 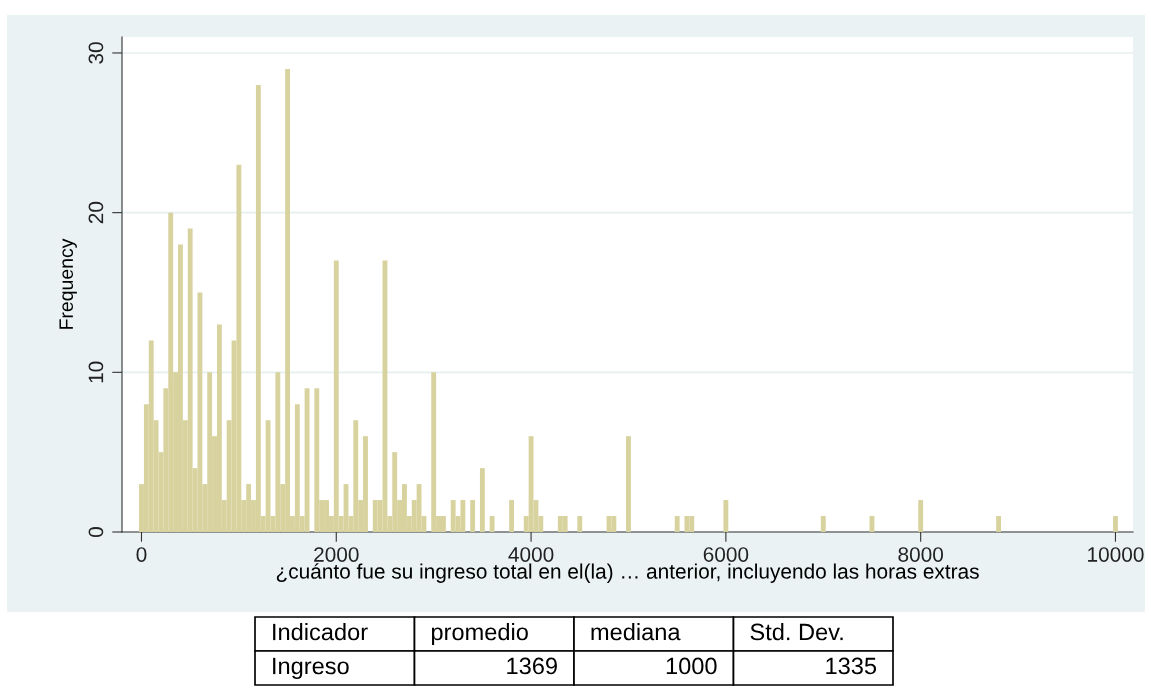 I want to click on x-axis-title: ¿cuánto fue su ingreso total en el(la) … anterior, incluyendo las horas extras, so click(x=627, y=573).